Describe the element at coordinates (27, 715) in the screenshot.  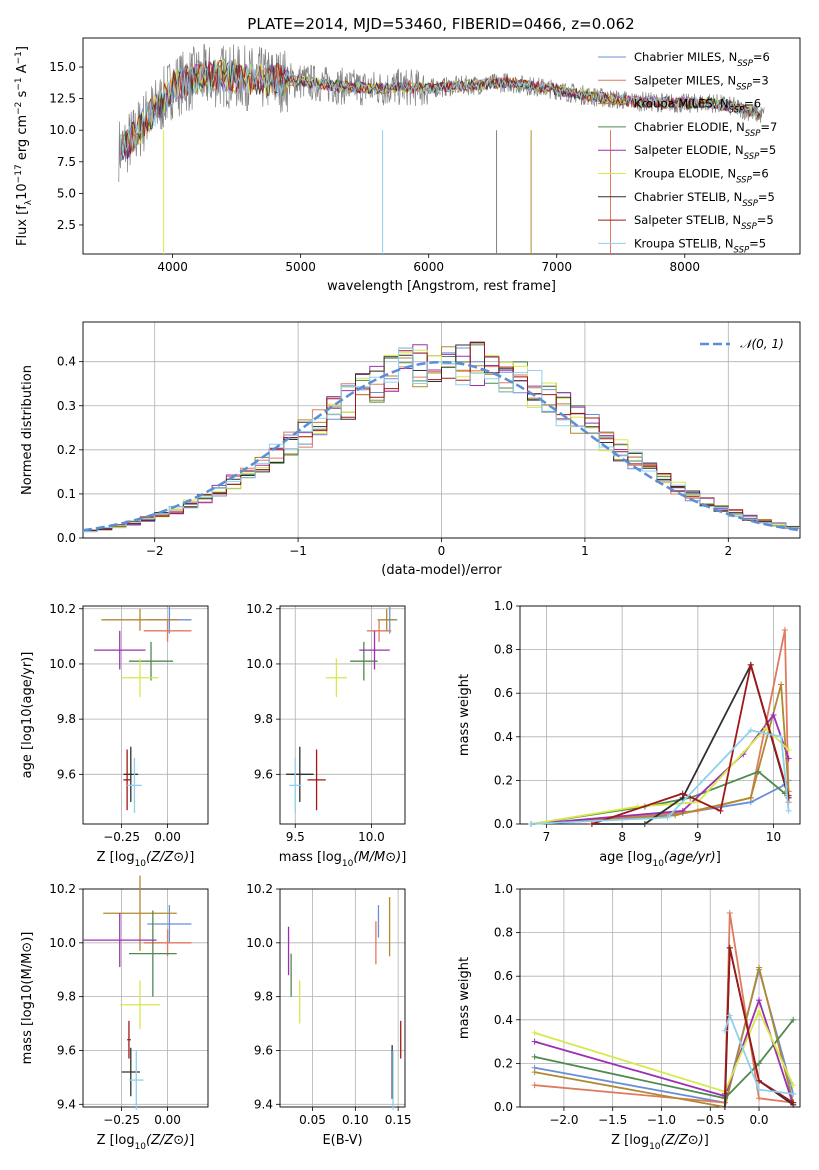
I see `age_vs_Z-ylabel: age [log10(age/yr)]` at that location.